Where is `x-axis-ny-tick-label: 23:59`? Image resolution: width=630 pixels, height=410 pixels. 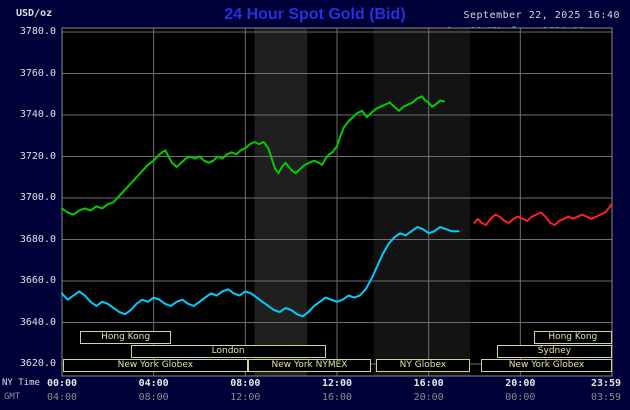 x-axis-ny-tick-label: 23:59 is located at coordinates (606, 383).